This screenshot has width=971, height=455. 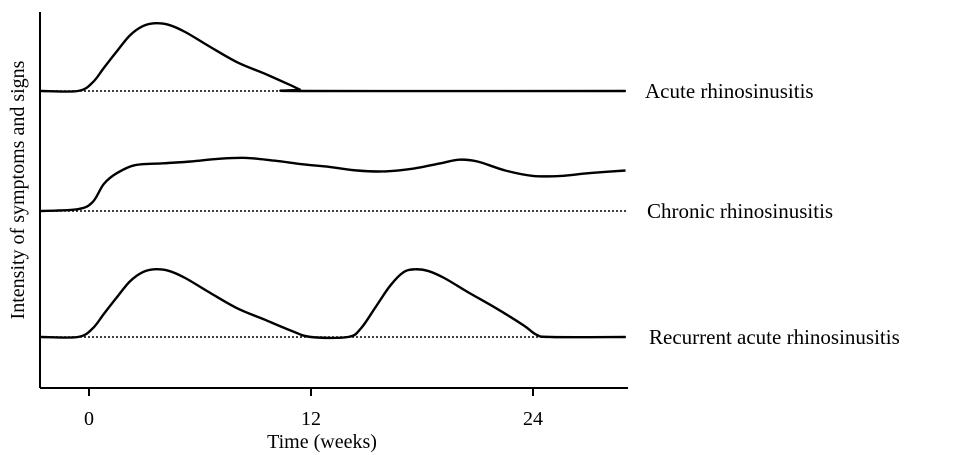 I want to click on x-tick-label-12: 12, so click(x=311, y=419).